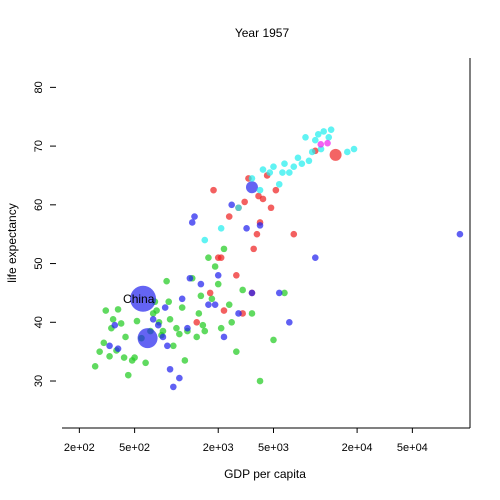 The width and height of the screenshot is (500, 500). I want to click on y-tick-label: 60, so click(39, 205).